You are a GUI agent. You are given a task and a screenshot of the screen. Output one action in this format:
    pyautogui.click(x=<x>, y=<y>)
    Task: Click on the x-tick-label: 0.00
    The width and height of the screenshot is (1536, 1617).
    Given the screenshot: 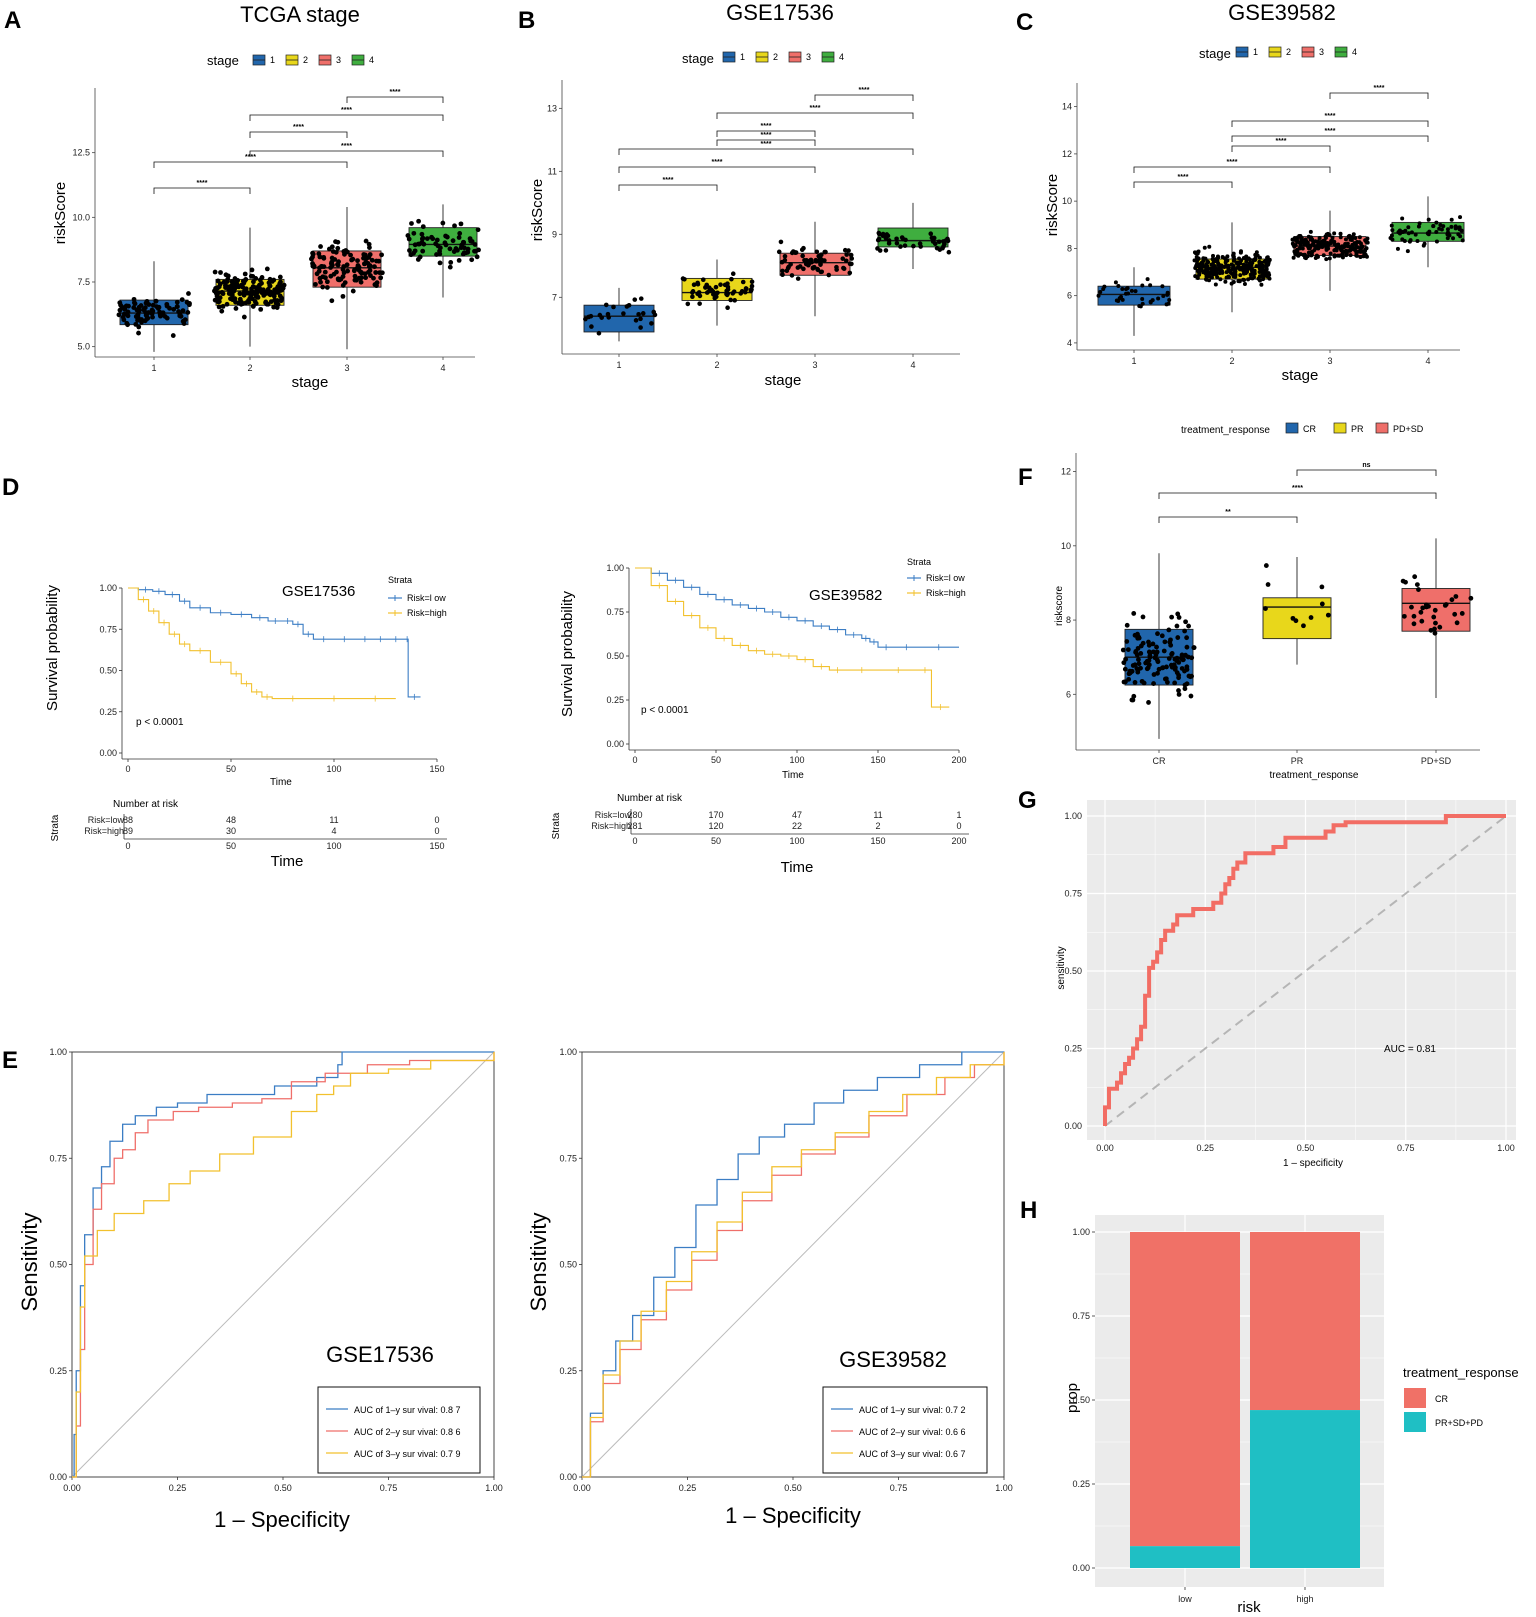 What is the action you would take?
    pyautogui.click(x=72, y=1488)
    